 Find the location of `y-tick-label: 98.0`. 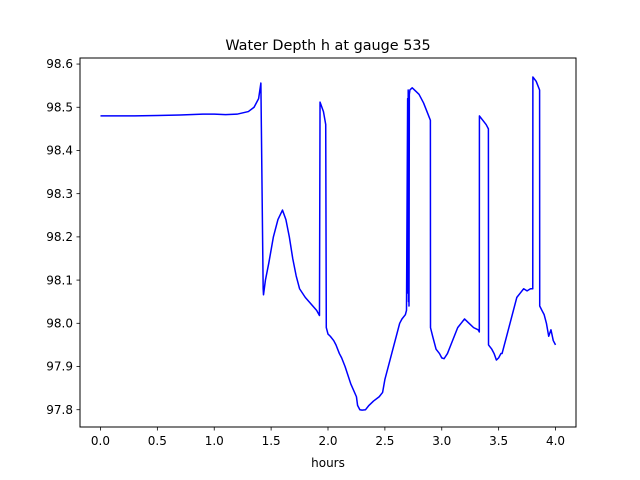

y-tick-label: 98.0 is located at coordinates (59, 323).